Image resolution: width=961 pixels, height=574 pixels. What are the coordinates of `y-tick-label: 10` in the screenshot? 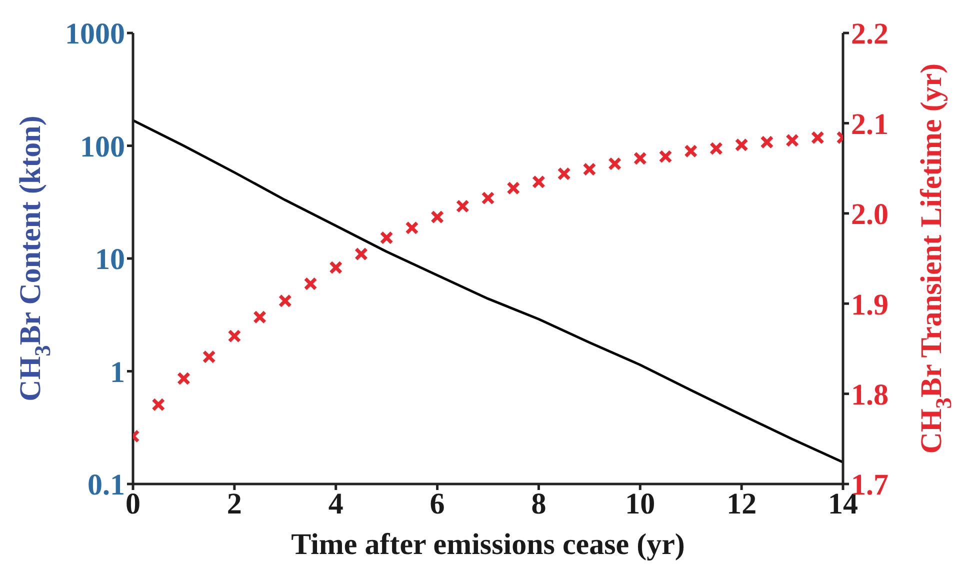 It's located at (110, 259).